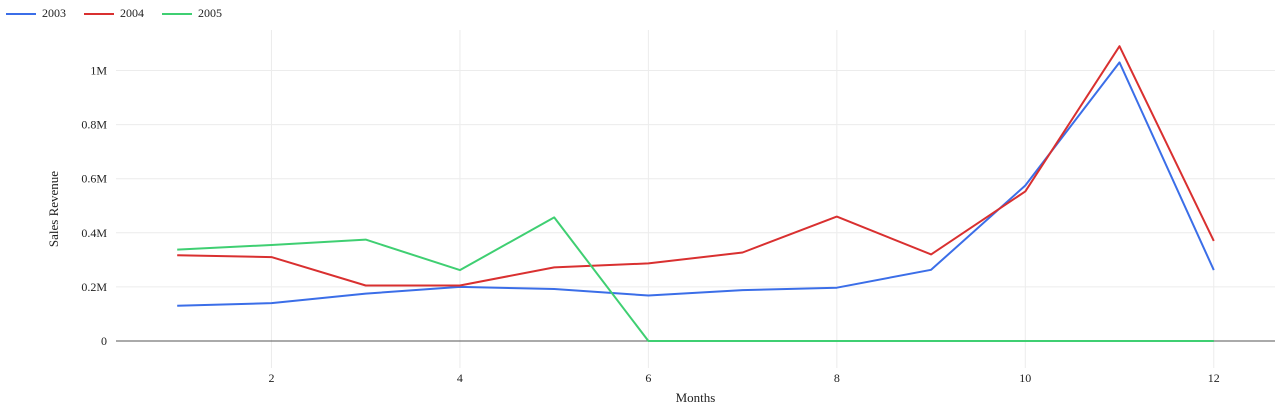 Image resolution: width=1275 pixels, height=405 pixels. I want to click on x-tick-label-6: 6, so click(648, 378).